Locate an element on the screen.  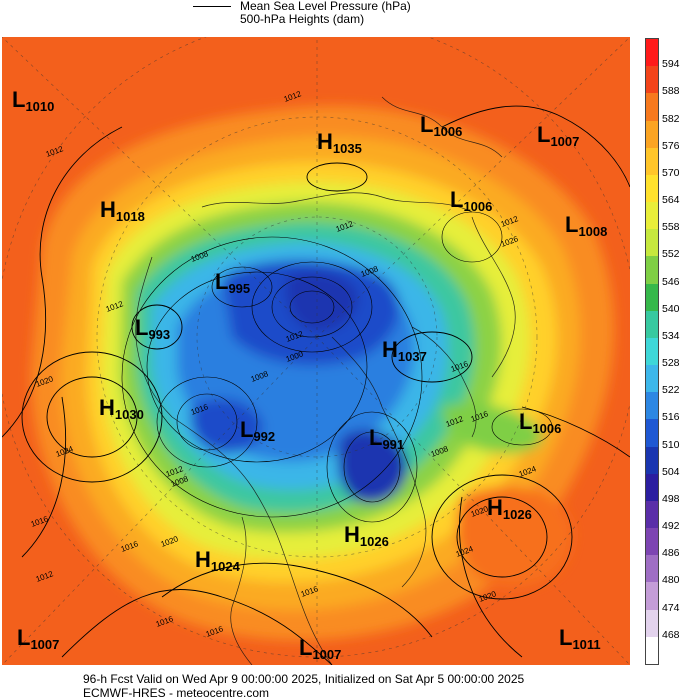
colorbar-level-label: 498 is located at coordinates (671, 498).